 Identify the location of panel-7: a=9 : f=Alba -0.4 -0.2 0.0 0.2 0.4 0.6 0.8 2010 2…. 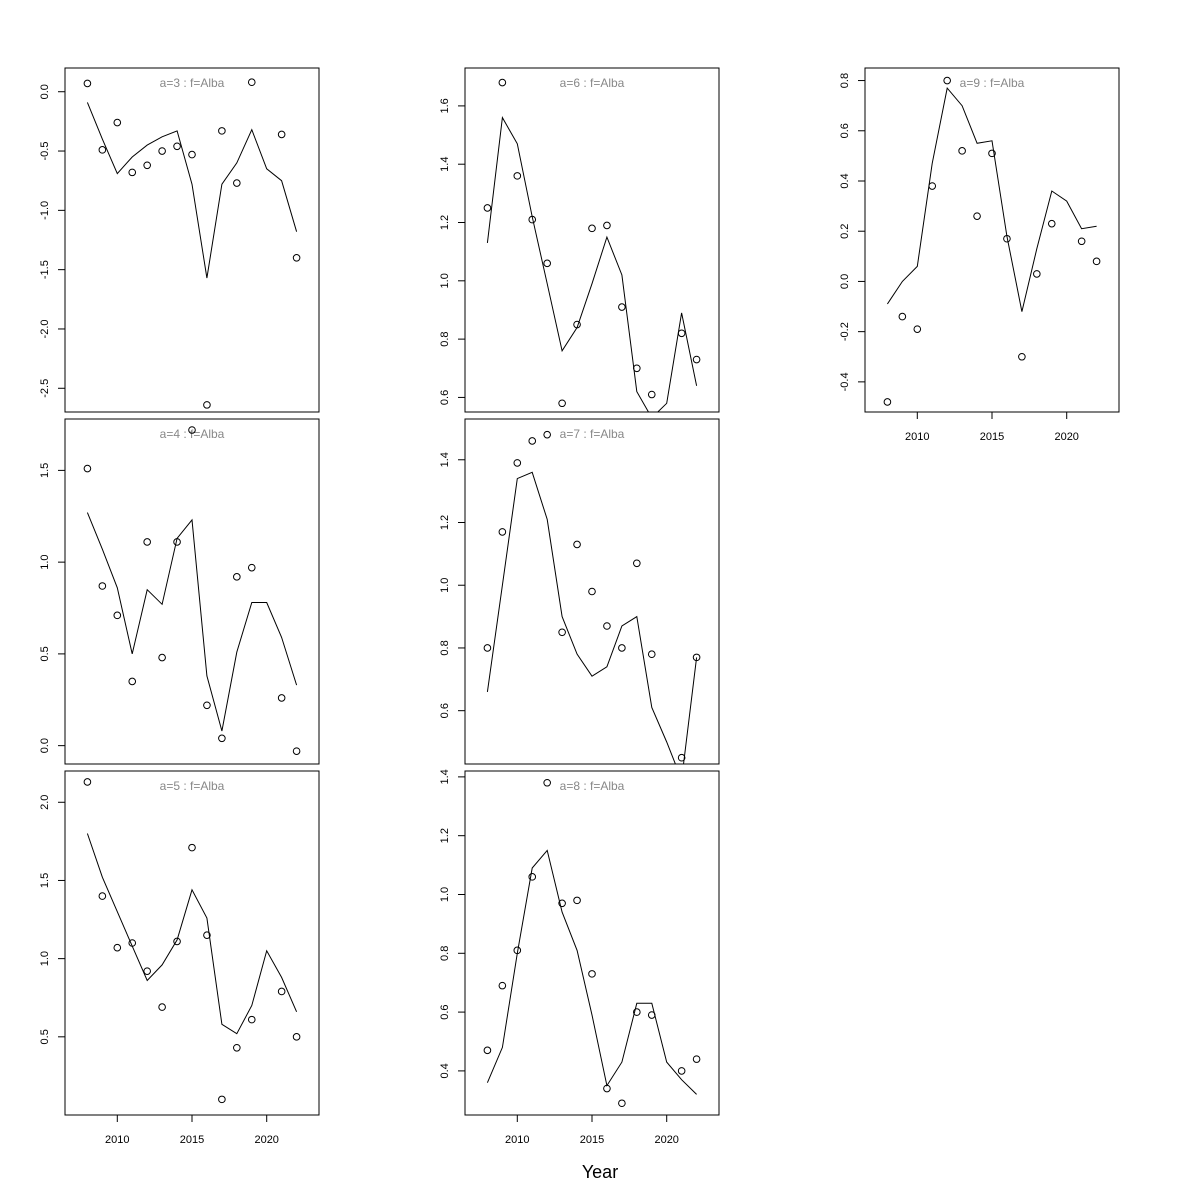
(979, 255).